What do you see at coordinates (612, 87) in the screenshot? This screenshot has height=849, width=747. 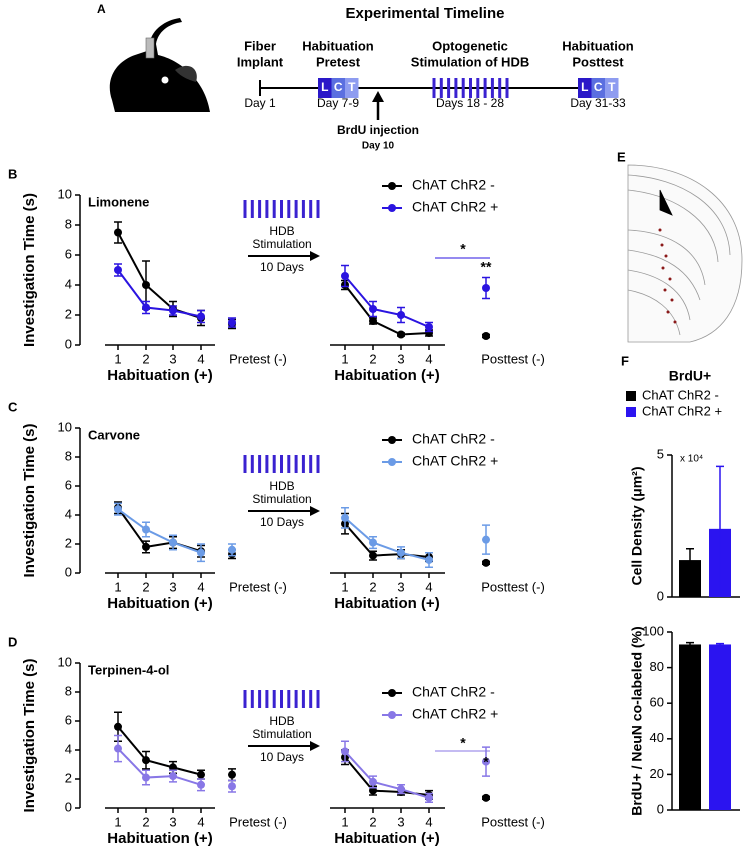 I see `test-letter: T` at bounding box center [612, 87].